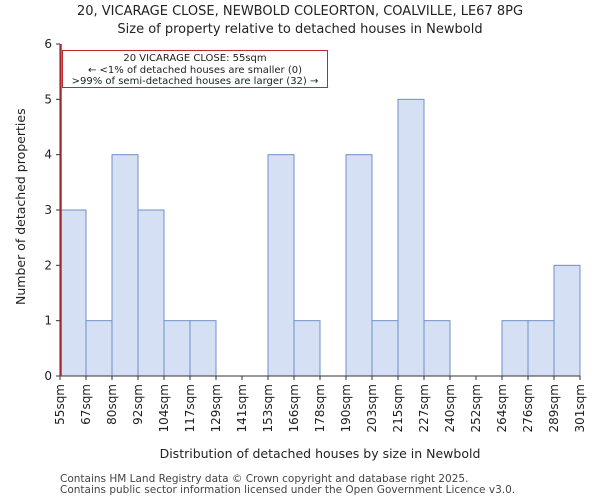 This screenshot has height=500, width=600. What do you see at coordinates (48, 44) in the screenshot?
I see `y-tick-label-6: 6` at bounding box center [48, 44].